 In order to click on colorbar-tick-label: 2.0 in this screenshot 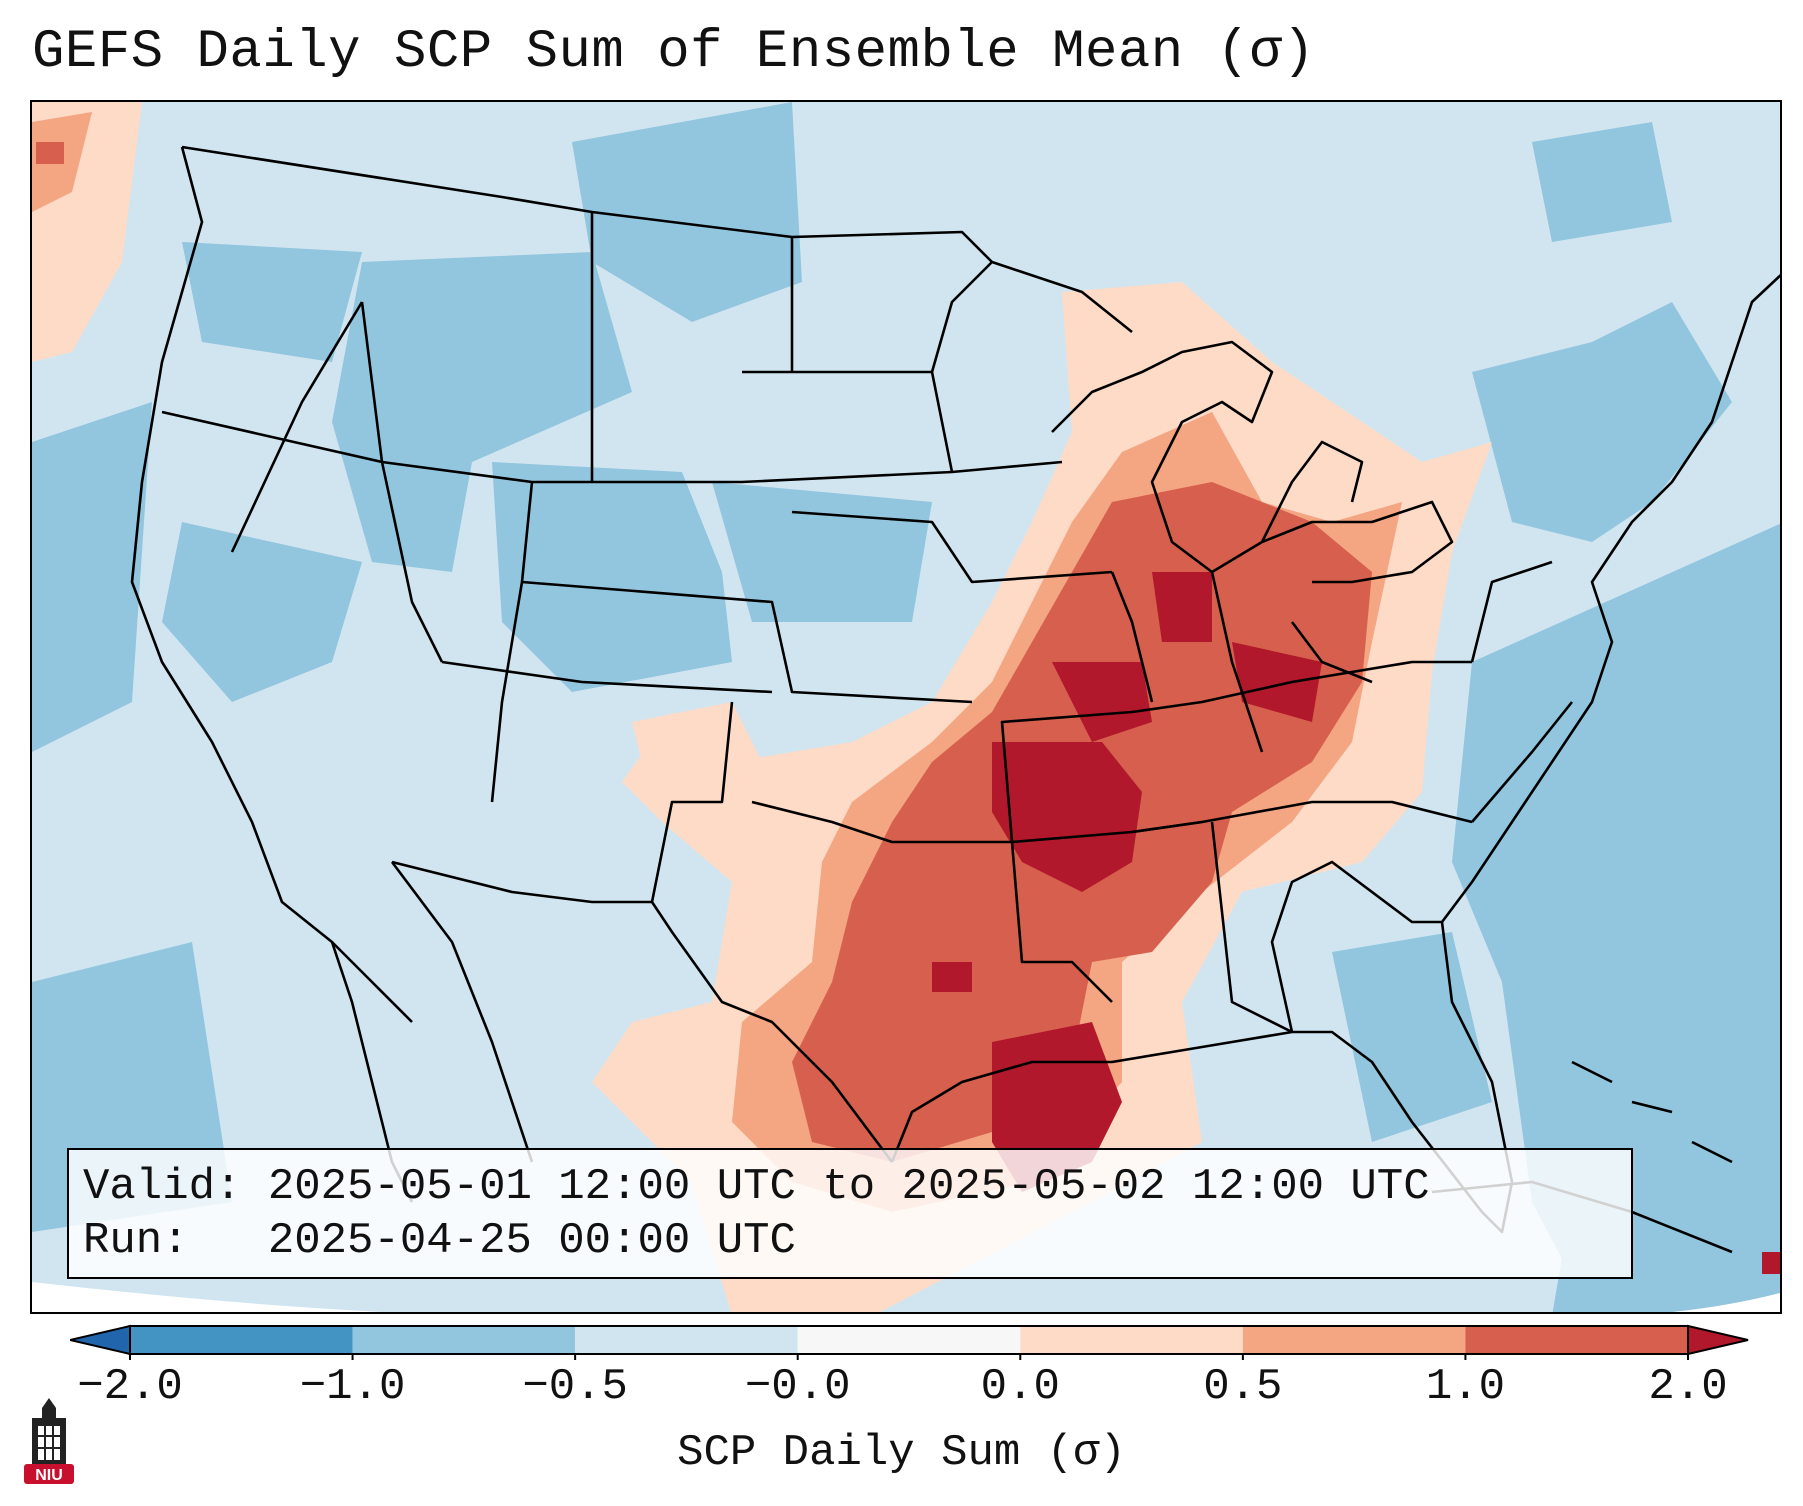, I will do `click(1688, 1387)`.